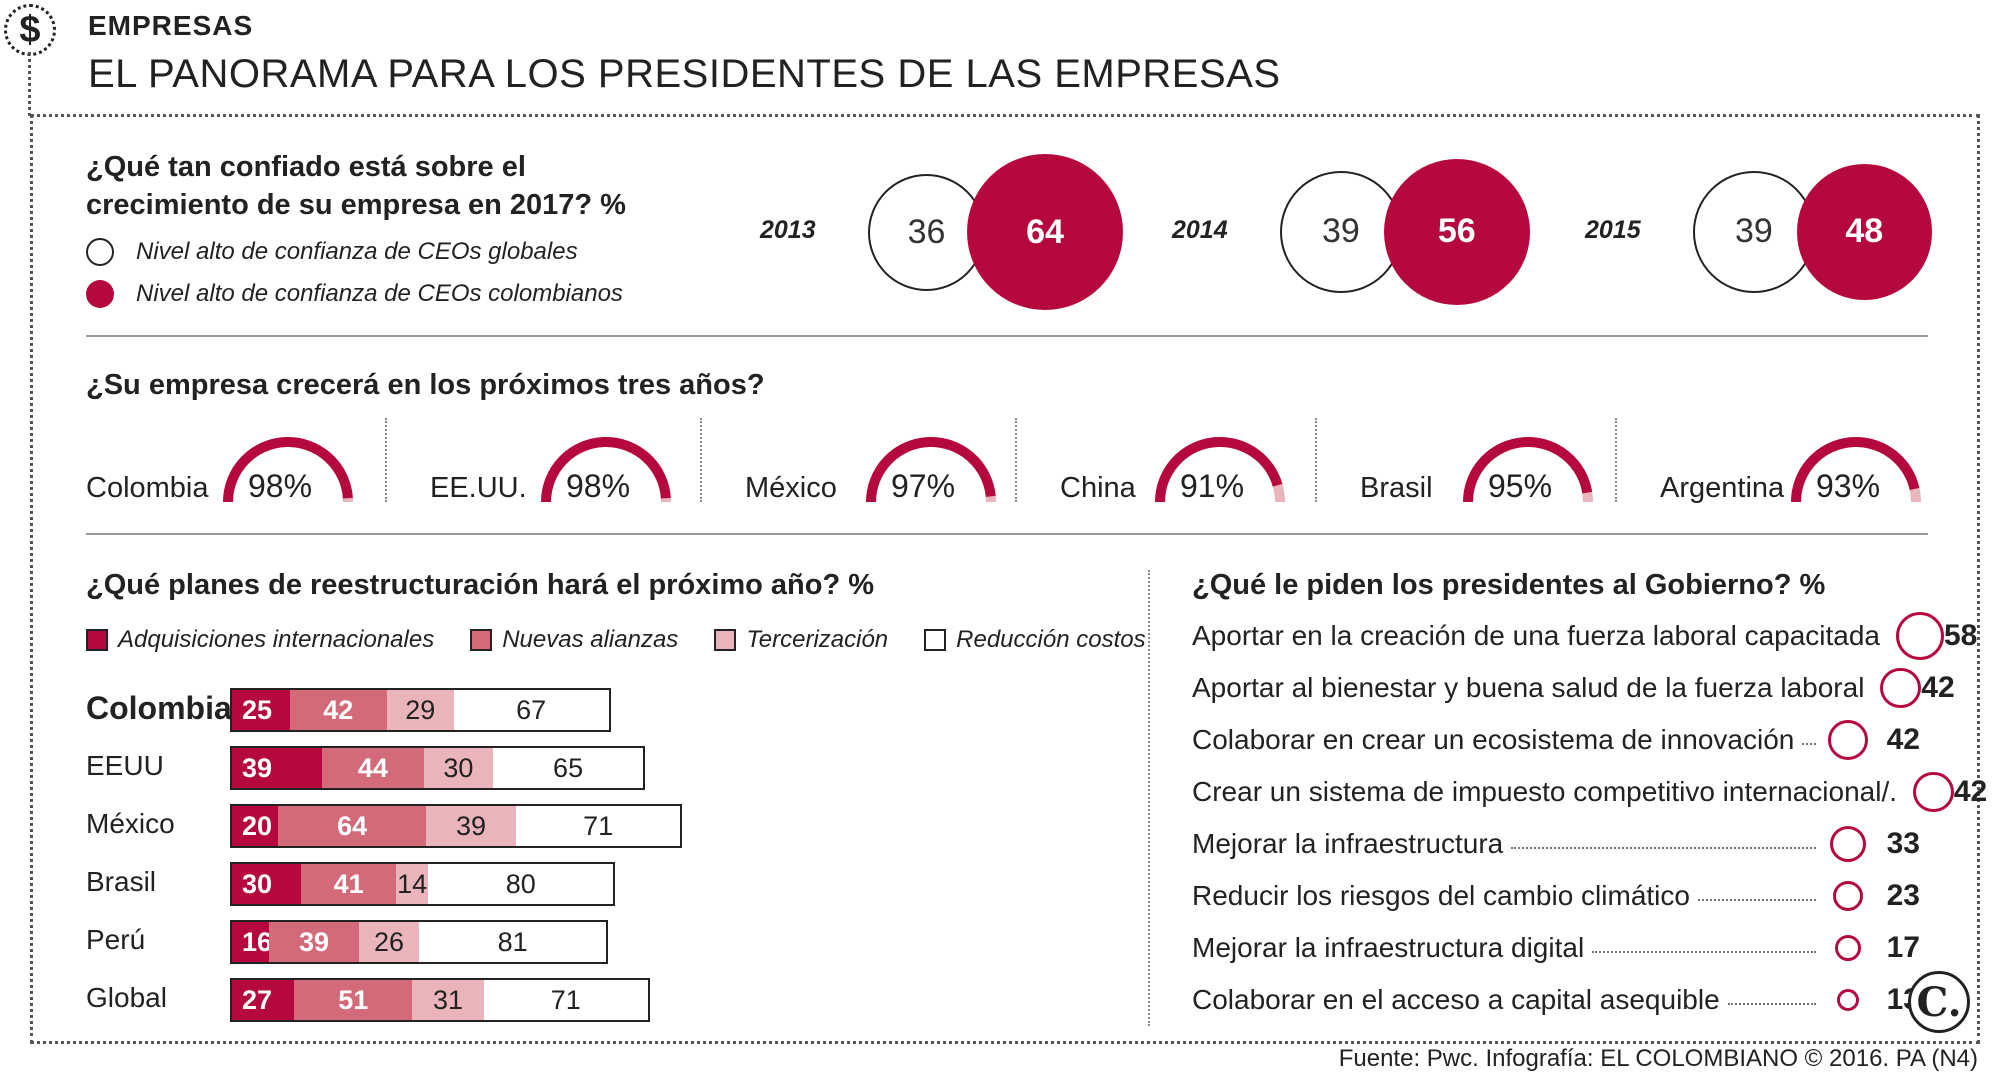 The height and width of the screenshot is (1077, 2000). What do you see at coordinates (1149, 798) in the screenshot?
I see `column-separator` at bounding box center [1149, 798].